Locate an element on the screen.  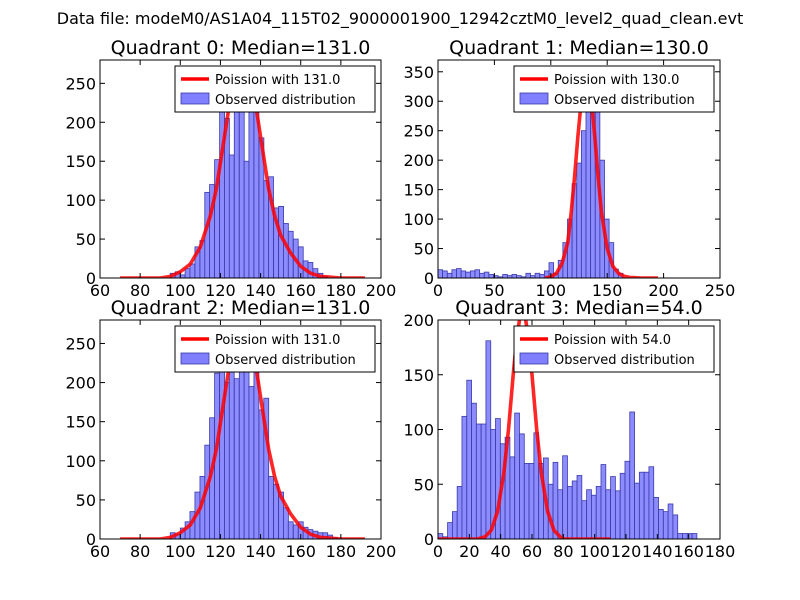
legend-curve-label: Poission with 130.0 is located at coordinates (616, 80).